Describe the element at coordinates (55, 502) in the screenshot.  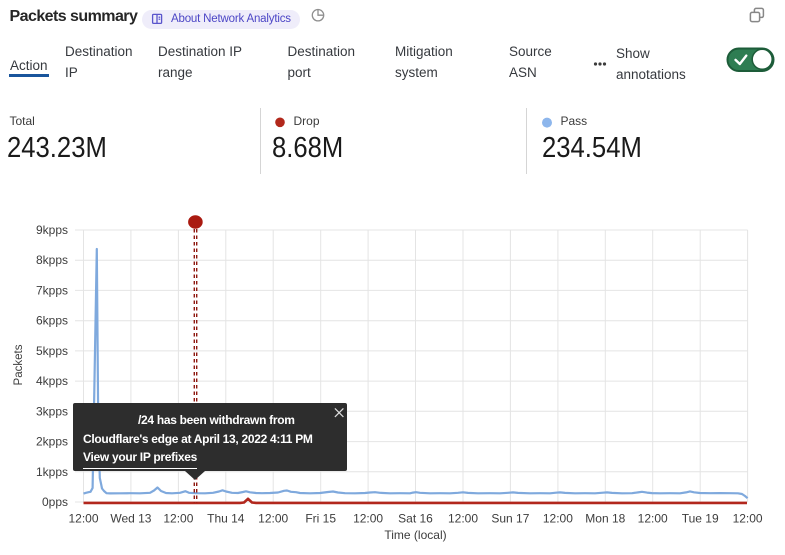
I see `svg-text: 0pps` at that location.